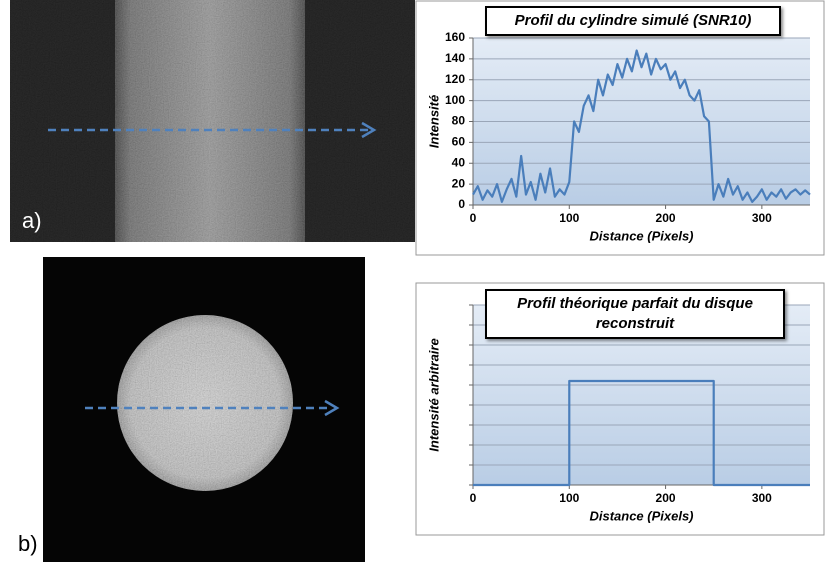  What do you see at coordinates (455, 37) in the screenshot?
I see `y-tick-label: 160` at bounding box center [455, 37].